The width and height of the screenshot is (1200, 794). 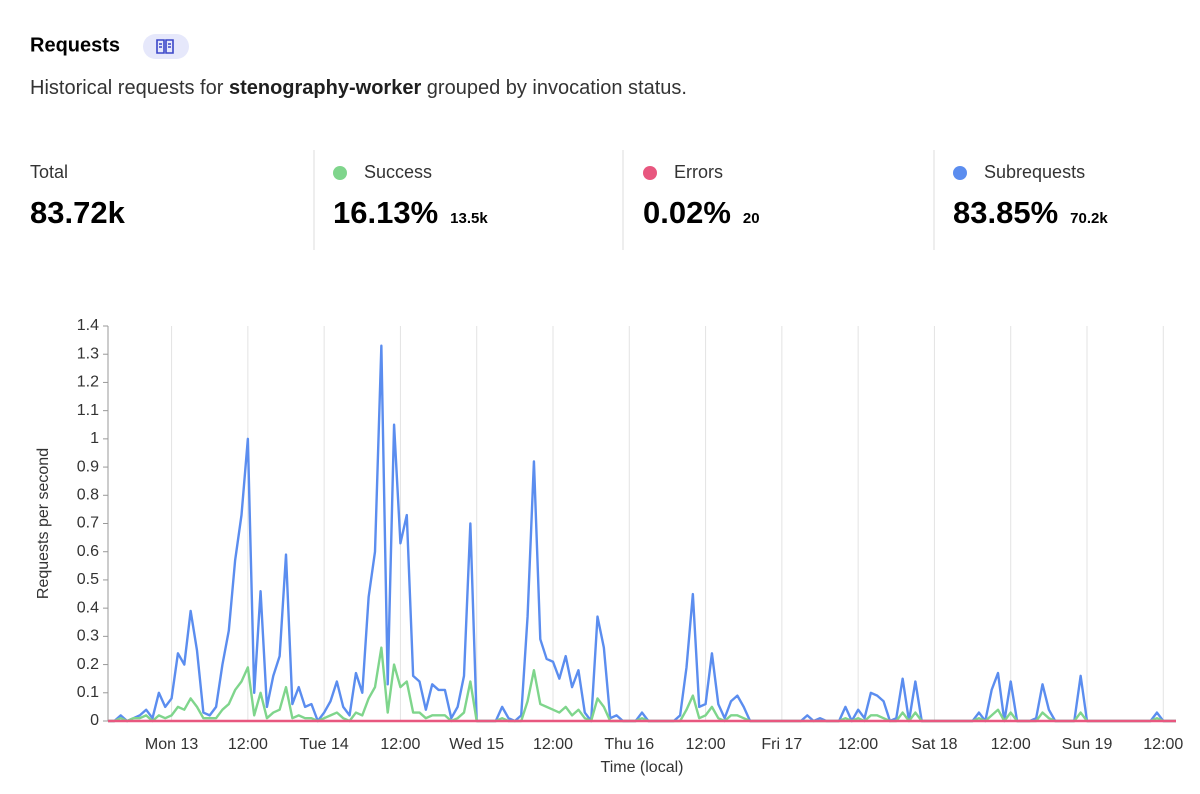 I want to click on y-tick-label: 1.2, so click(x=88, y=382).